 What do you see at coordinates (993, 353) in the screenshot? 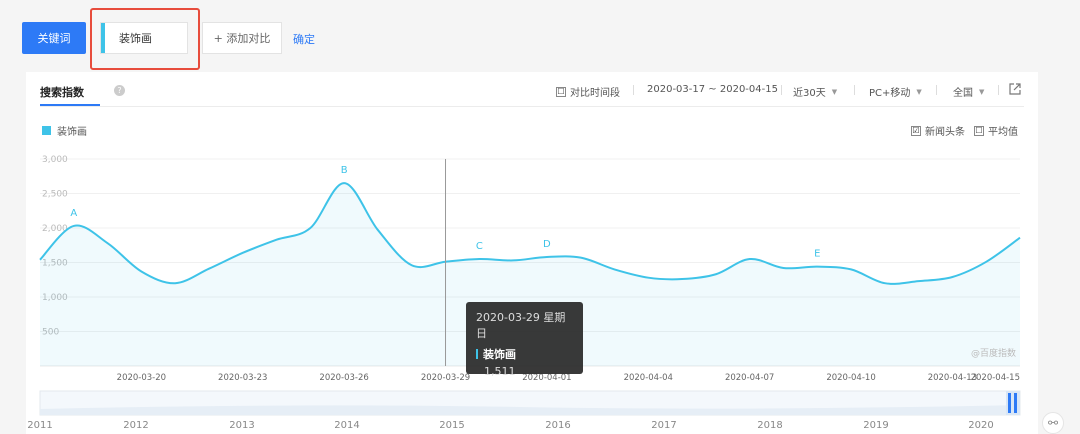
I see `watermark-label: @百度指数` at bounding box center [993, 353].